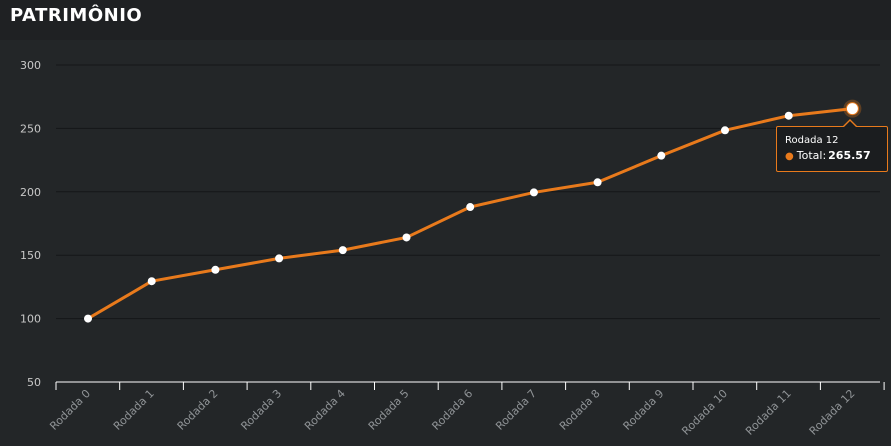  What do you see at coordinates (198, 410) in the screenshot?
I see `x-tick-label: Rodada 2` at bounding box center [198, 410].